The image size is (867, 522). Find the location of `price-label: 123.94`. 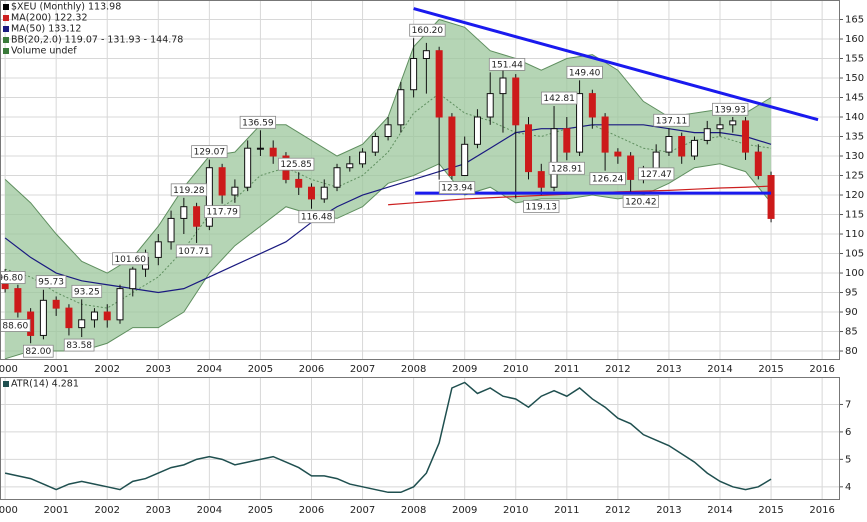

price-label: 123.94 is located at coordinates (457, 189).